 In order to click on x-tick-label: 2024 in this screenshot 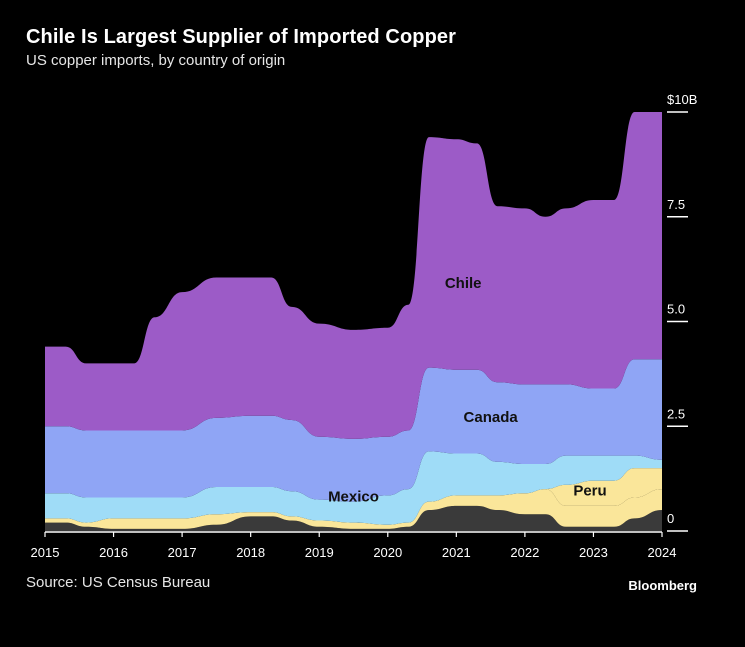, I will do `click(662, 552)`.